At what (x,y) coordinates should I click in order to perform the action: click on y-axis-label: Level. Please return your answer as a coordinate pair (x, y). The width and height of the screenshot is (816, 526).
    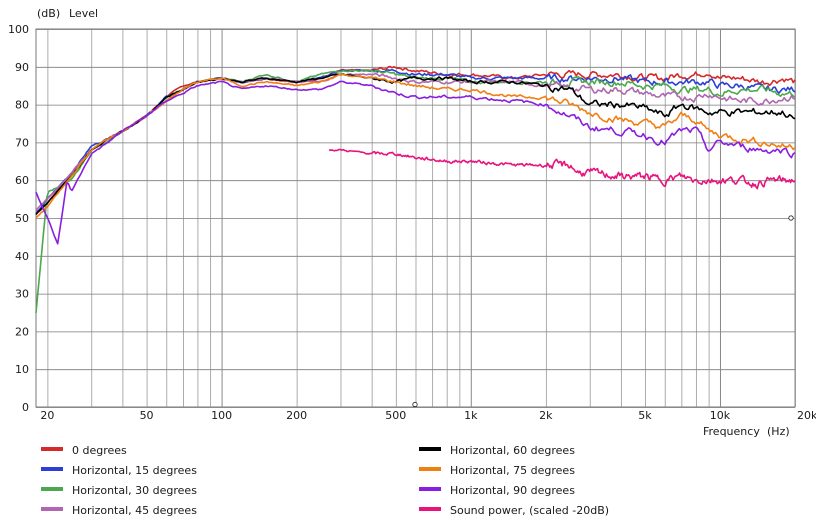
    Looking at the image, I should click on (83, 13).